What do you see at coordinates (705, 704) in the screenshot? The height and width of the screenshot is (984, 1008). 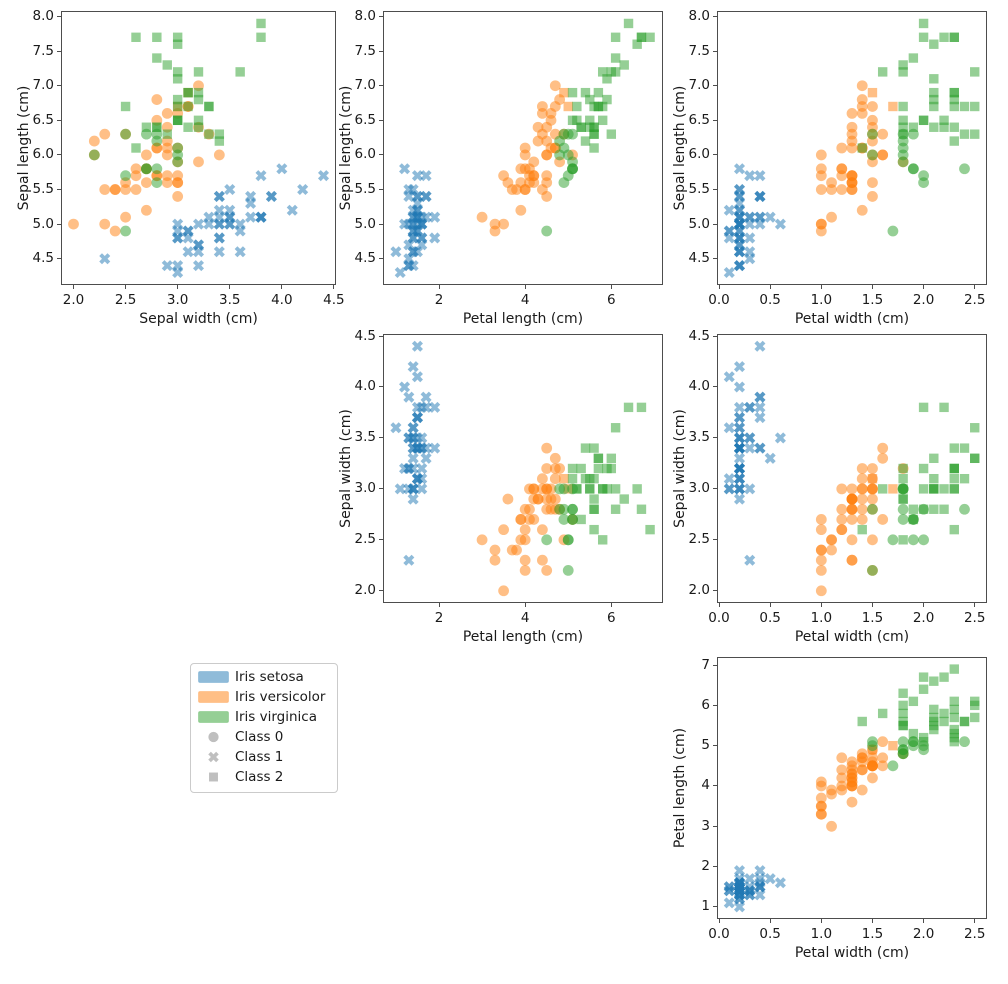 I see `y-tick-label: 6` at bounding box center [705, 704].